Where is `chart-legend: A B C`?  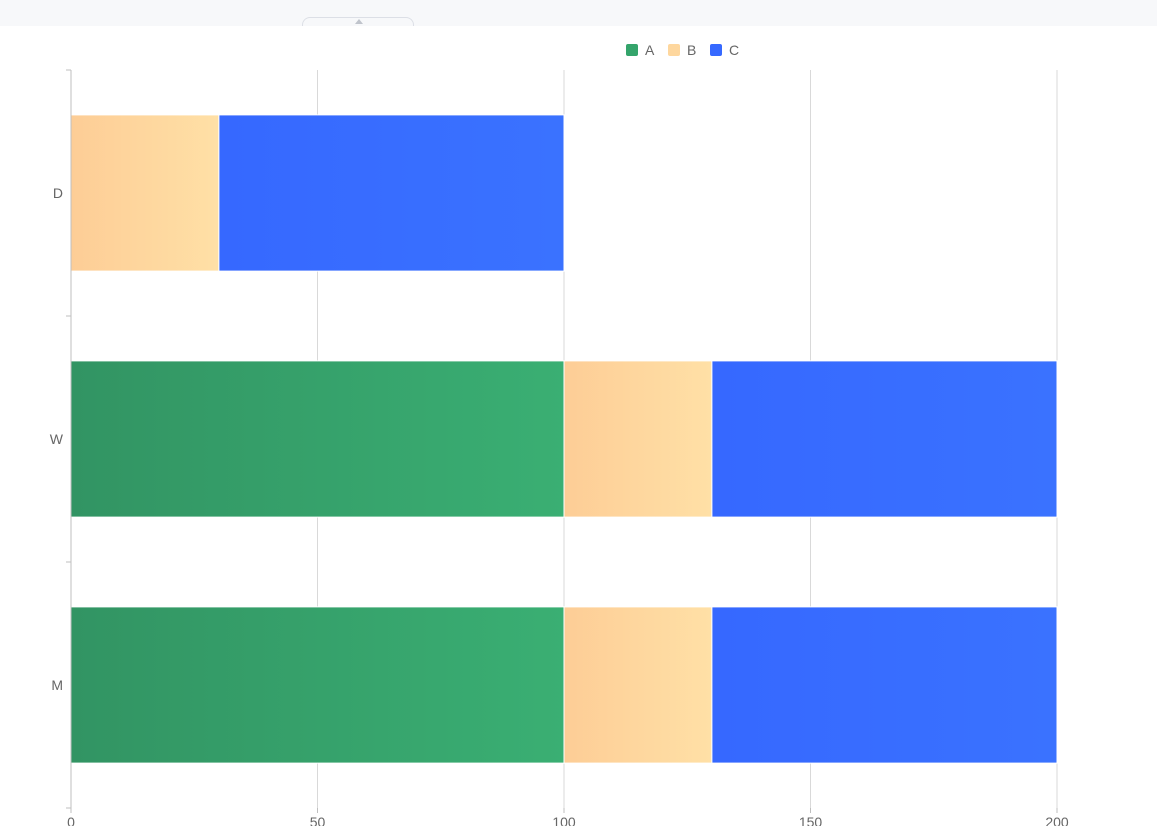
chart-legend: A B C is located at coordinates (682, 50).